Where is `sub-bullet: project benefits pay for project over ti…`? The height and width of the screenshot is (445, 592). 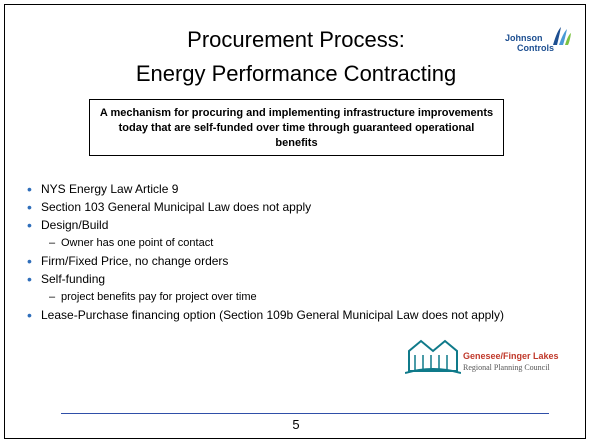 sub-bullet: project benefits pay for project over ti… is located at coordinates (304, 297).